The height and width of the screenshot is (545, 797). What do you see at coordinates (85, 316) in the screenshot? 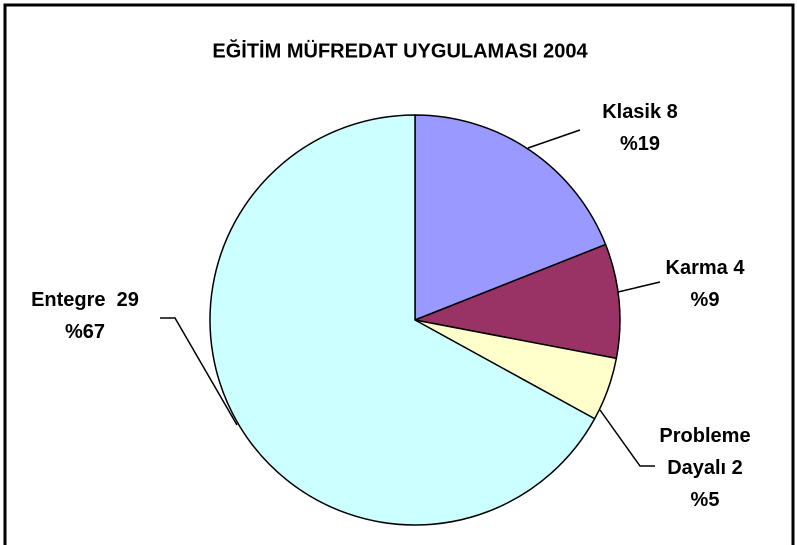
I see `slice-label: Entegre 29 %67` at bounding box center [85, 316].